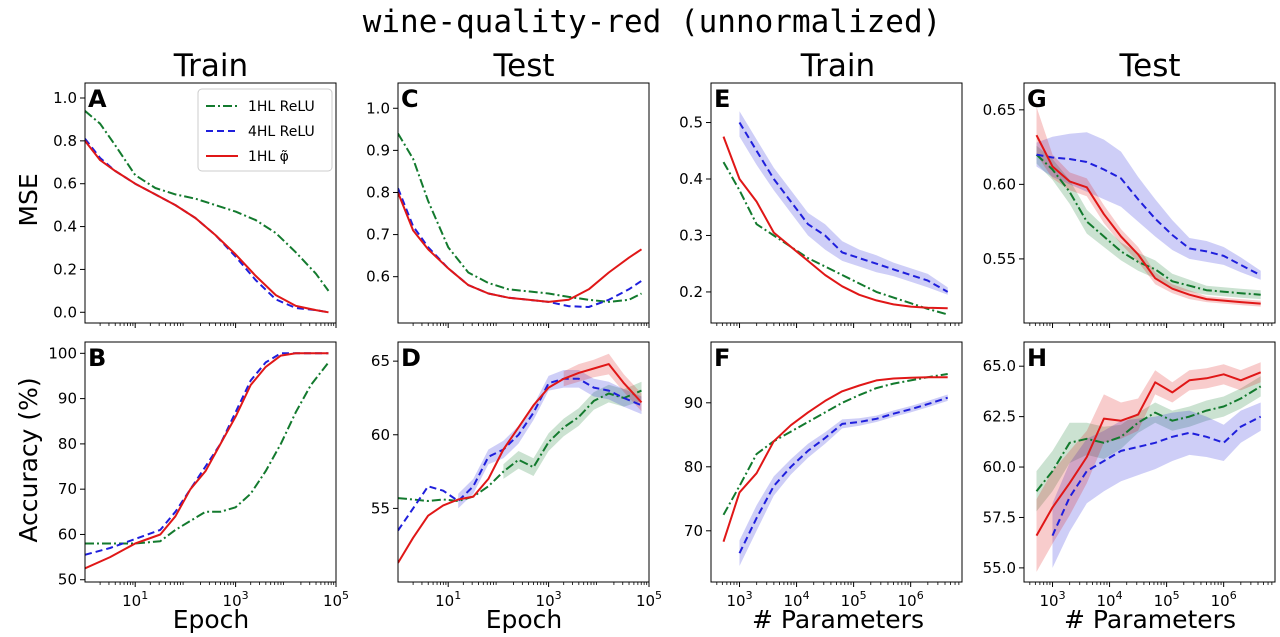 This screenshot has width=1280, height=637. I want to click on panel-h: 55.0 57.5 60.0 62.5 65.0 10³ 10⁴ 10⁵ 10⁶ H, so click(1129, 475).